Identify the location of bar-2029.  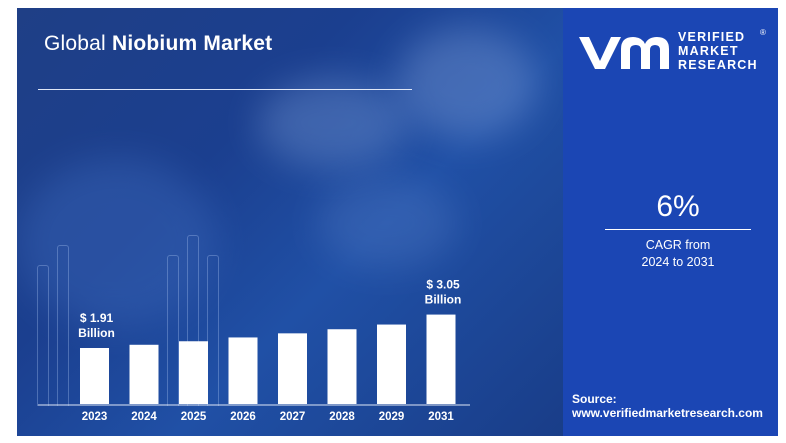
(391, 364).